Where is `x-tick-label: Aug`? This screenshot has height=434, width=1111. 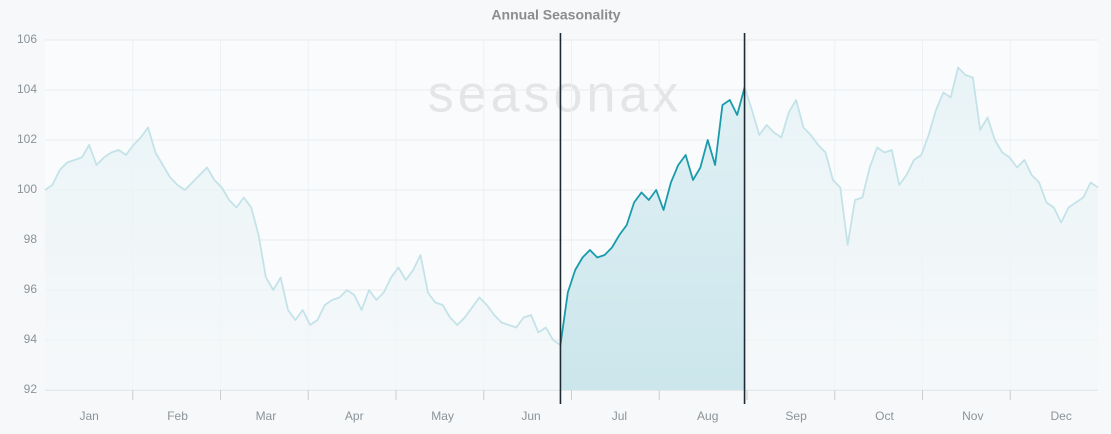 x-tick-label: Aug is located at coordinates (707, 416).